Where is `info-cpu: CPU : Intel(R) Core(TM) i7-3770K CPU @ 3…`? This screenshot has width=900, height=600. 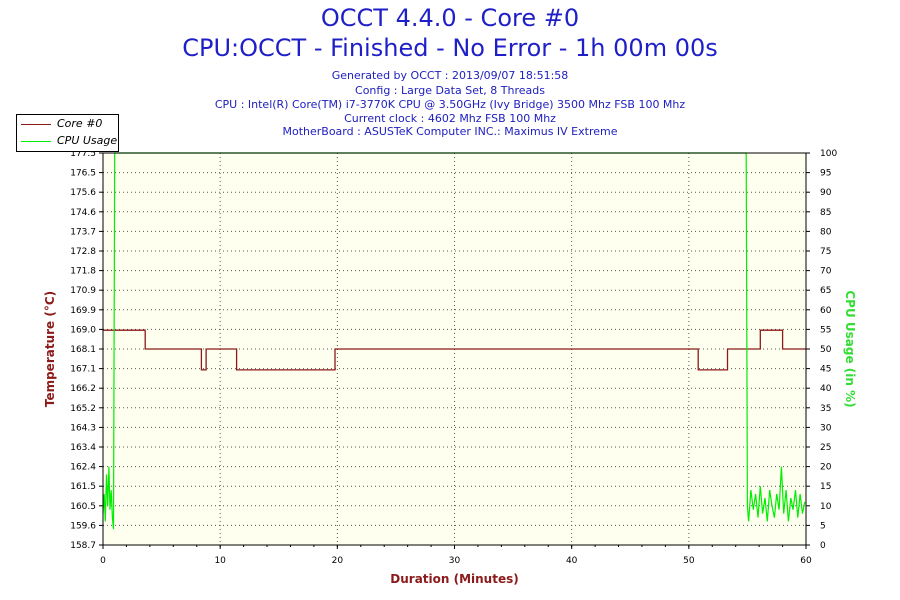 info-cpu: CPU : Intel(R) Core(TM) i7-3770K CPU @ 3… is located at coordinates (450, 104).